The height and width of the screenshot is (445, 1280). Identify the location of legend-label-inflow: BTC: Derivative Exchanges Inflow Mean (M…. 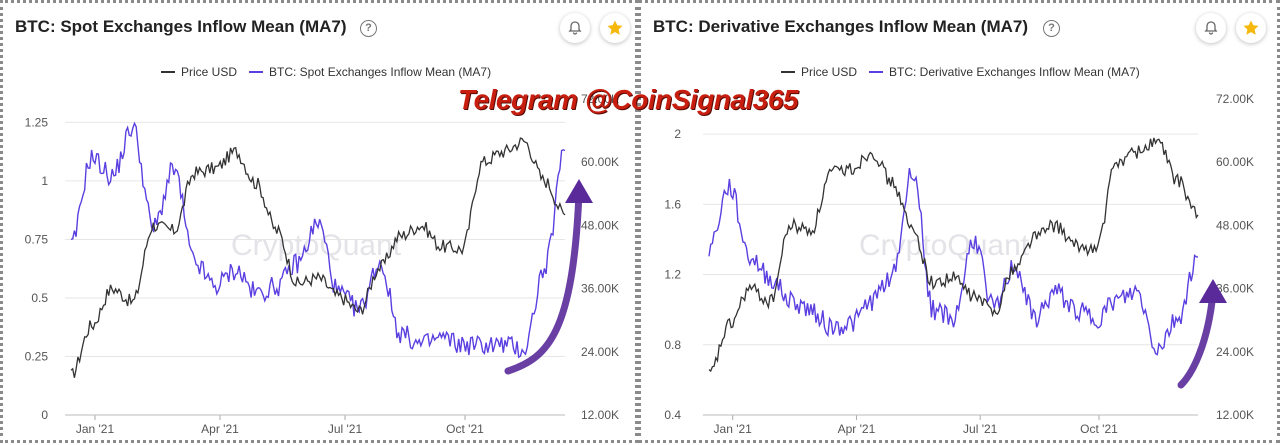
(1014, 72).